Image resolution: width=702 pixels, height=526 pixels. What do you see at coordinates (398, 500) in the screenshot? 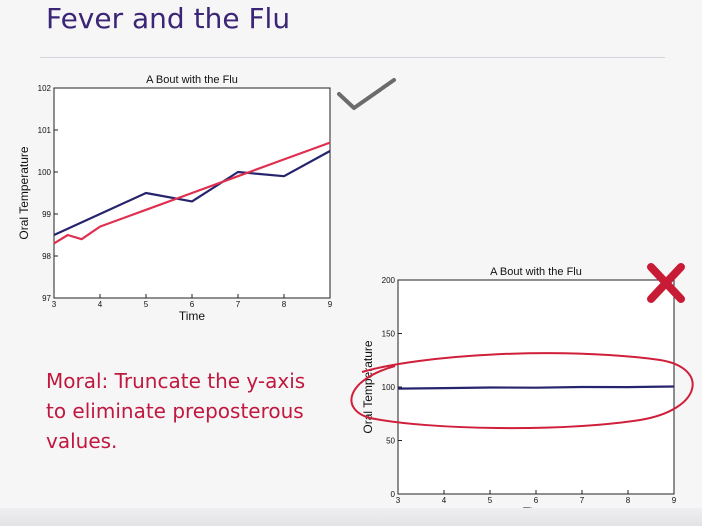
I see `chart-2-xtick-label: 3` at bounding box center [398, 500].